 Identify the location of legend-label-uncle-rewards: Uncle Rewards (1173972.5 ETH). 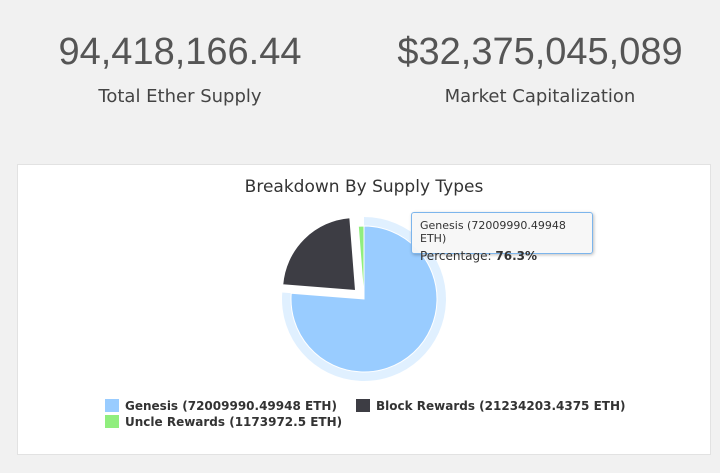
(234, 422).